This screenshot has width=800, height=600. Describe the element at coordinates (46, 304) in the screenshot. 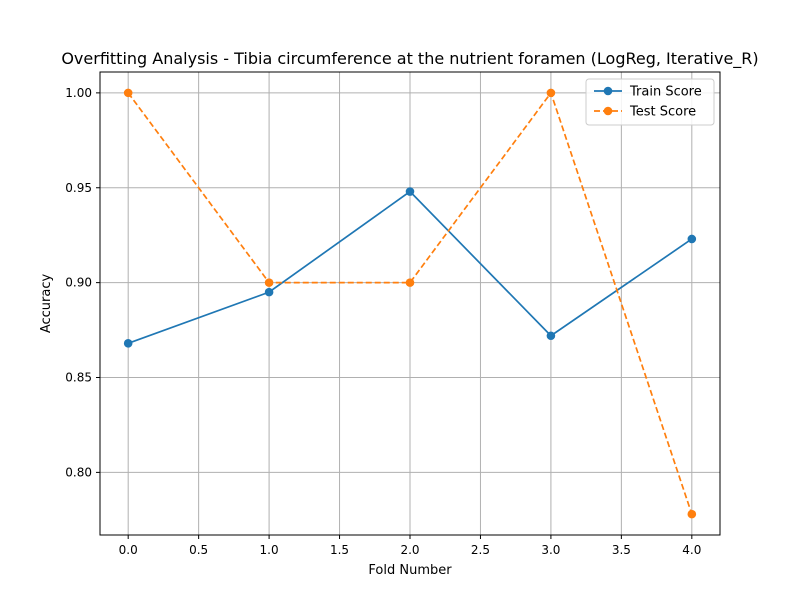

I see `y-axis-label: Accuracy` at that location.